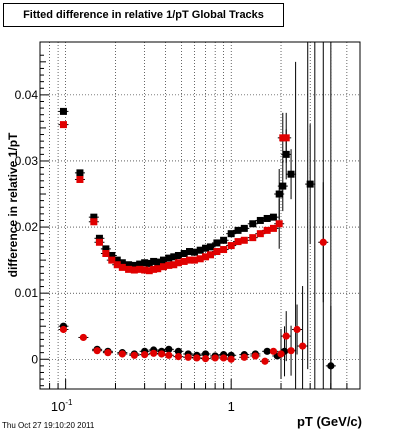 This screenshot has height=433, width=400. What do you see at coordinates (27, 293) in the screenshot?
I see `y-tick-label: 0.01` at bounding box center [27, 293].